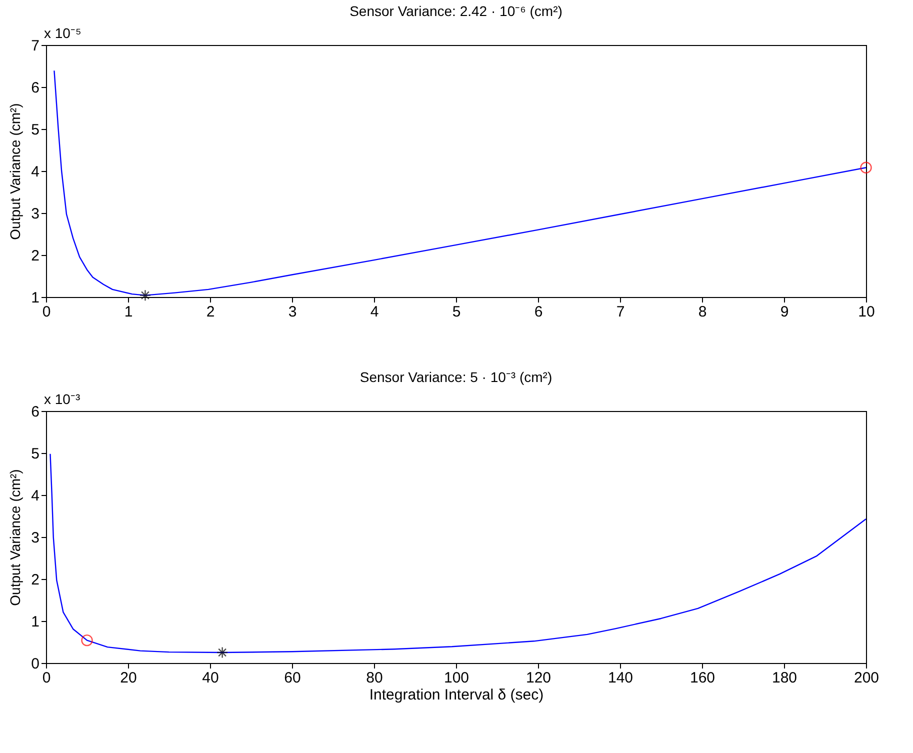 The image size is (913, 753). What do you see at coordinates (703, 678) in the screenshot?
I see `x-tick-label: 160` at bounding box center [703, 678].